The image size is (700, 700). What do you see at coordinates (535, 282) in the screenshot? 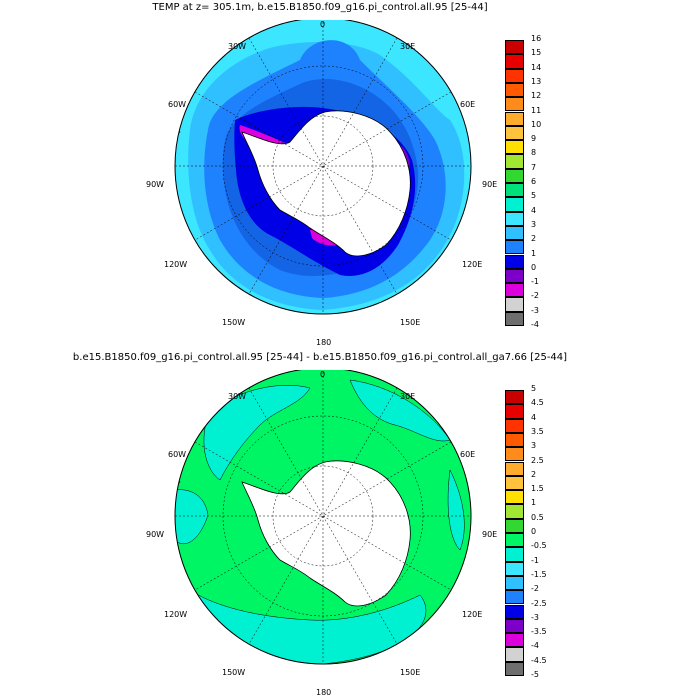
I see `colorbar-label: -1` at bounding box center [535, 282].